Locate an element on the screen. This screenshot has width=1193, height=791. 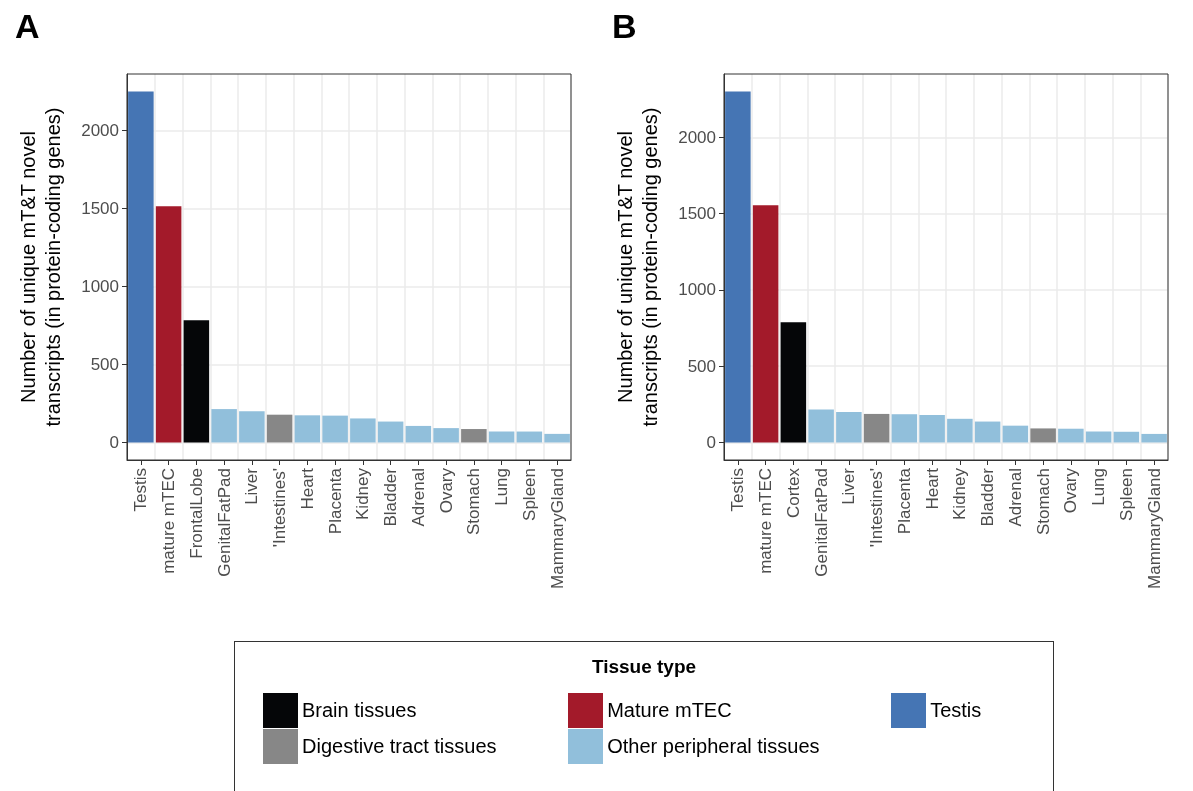
legend-label: Testis is located at coordinates (956, 710).